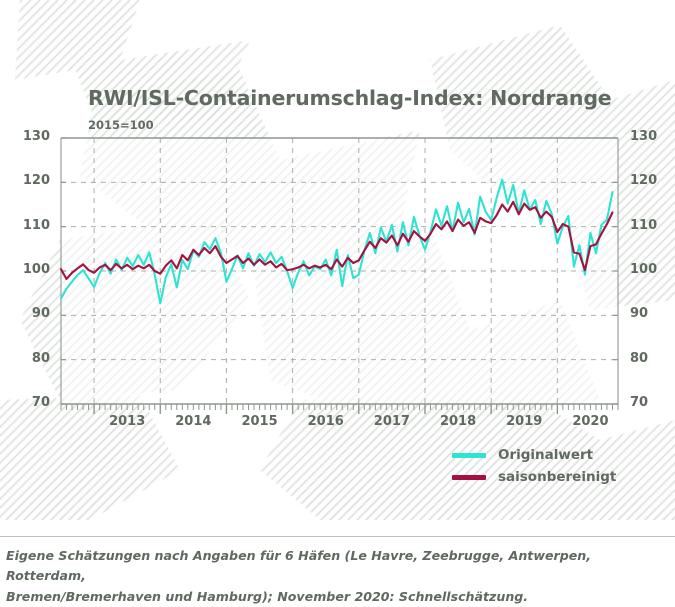 Image resolution: width=675 pixels, height=607 pixels. What do you see at coordinates (644, 225) in the screenshot?
I see `y-axis-label-right-110: 110` at bounding box center [644, 225].